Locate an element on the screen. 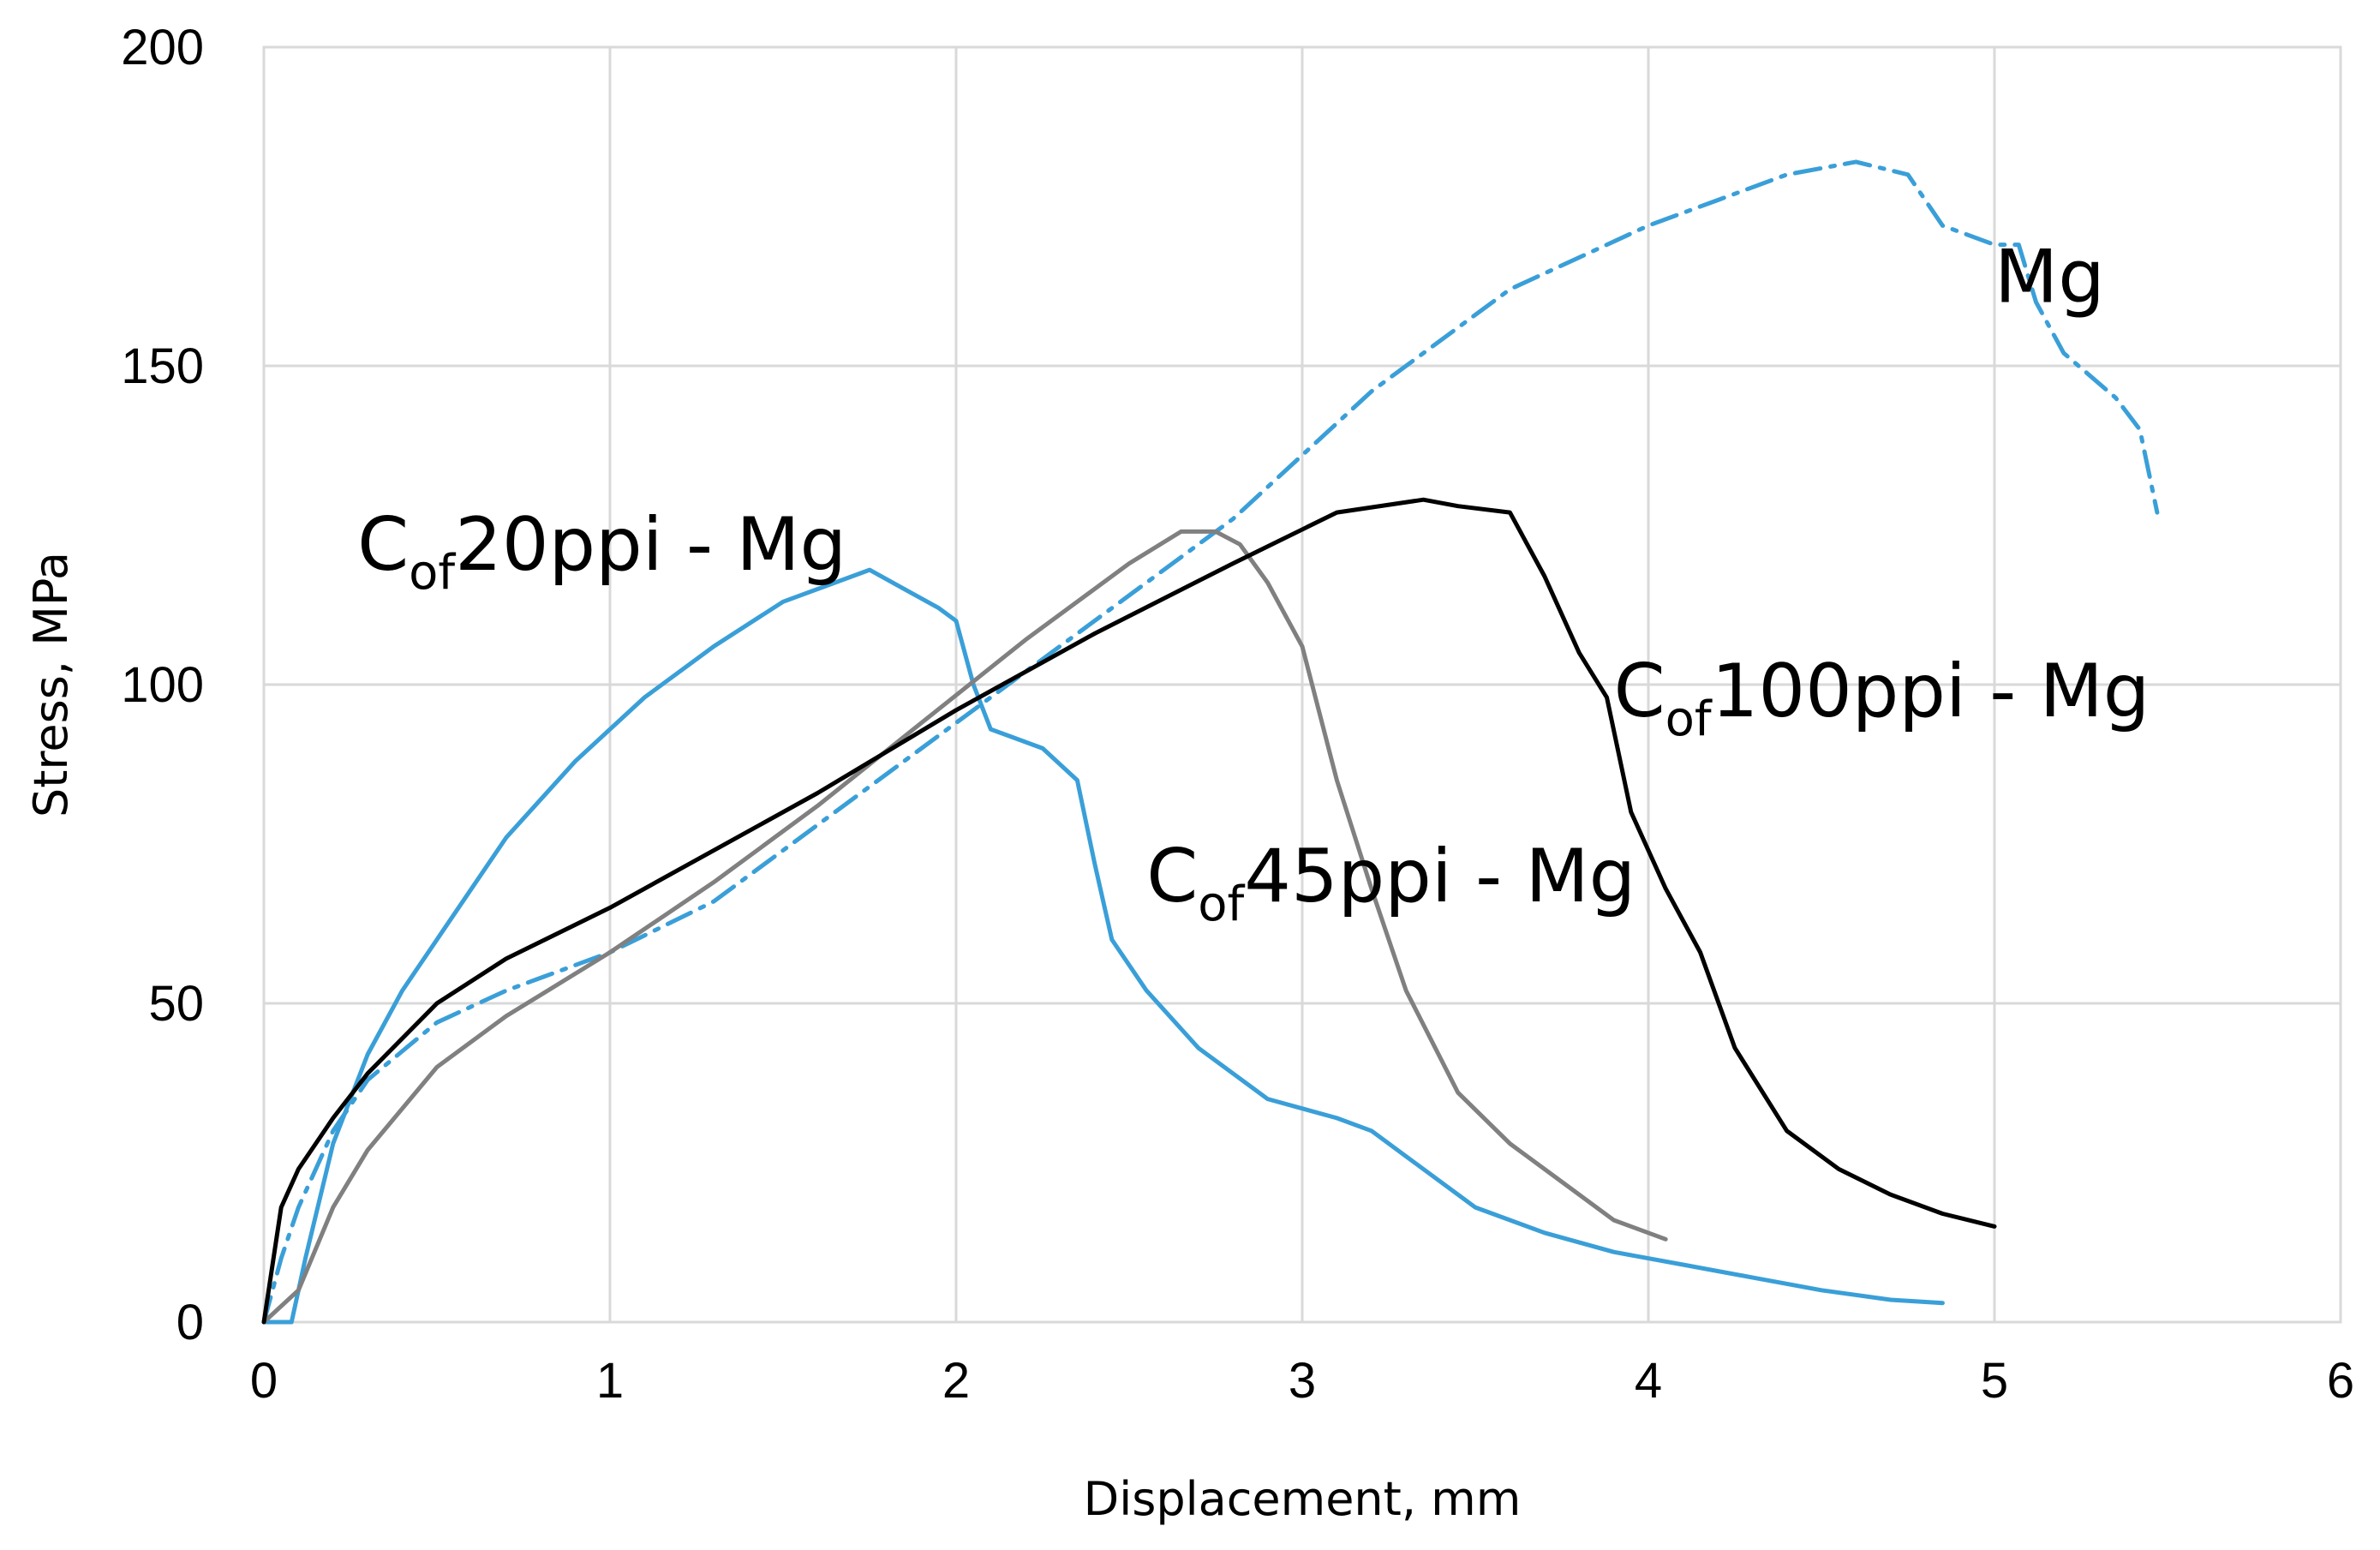 This screenshot has height=1550, width=2380. y-tick-label: 50 is located at coordinates (176, 1004).